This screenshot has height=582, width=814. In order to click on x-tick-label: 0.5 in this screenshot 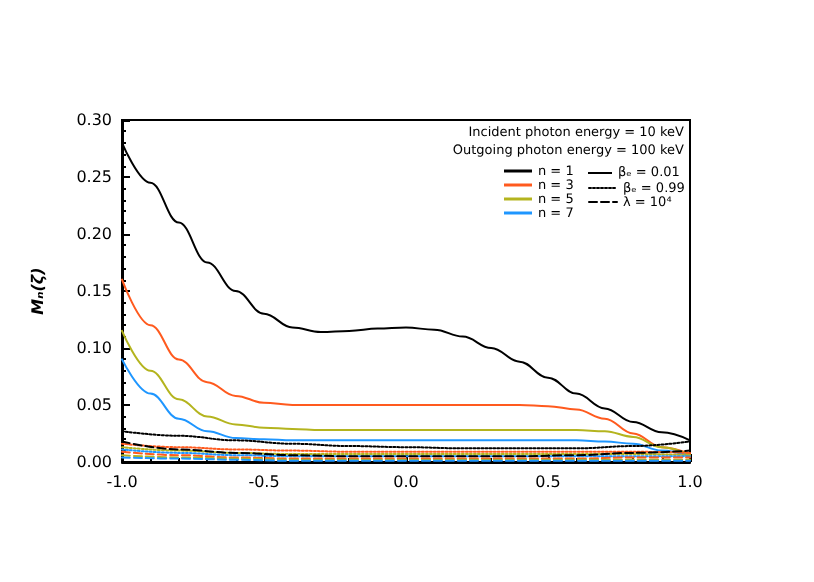, I will do `click(548, 482)`.